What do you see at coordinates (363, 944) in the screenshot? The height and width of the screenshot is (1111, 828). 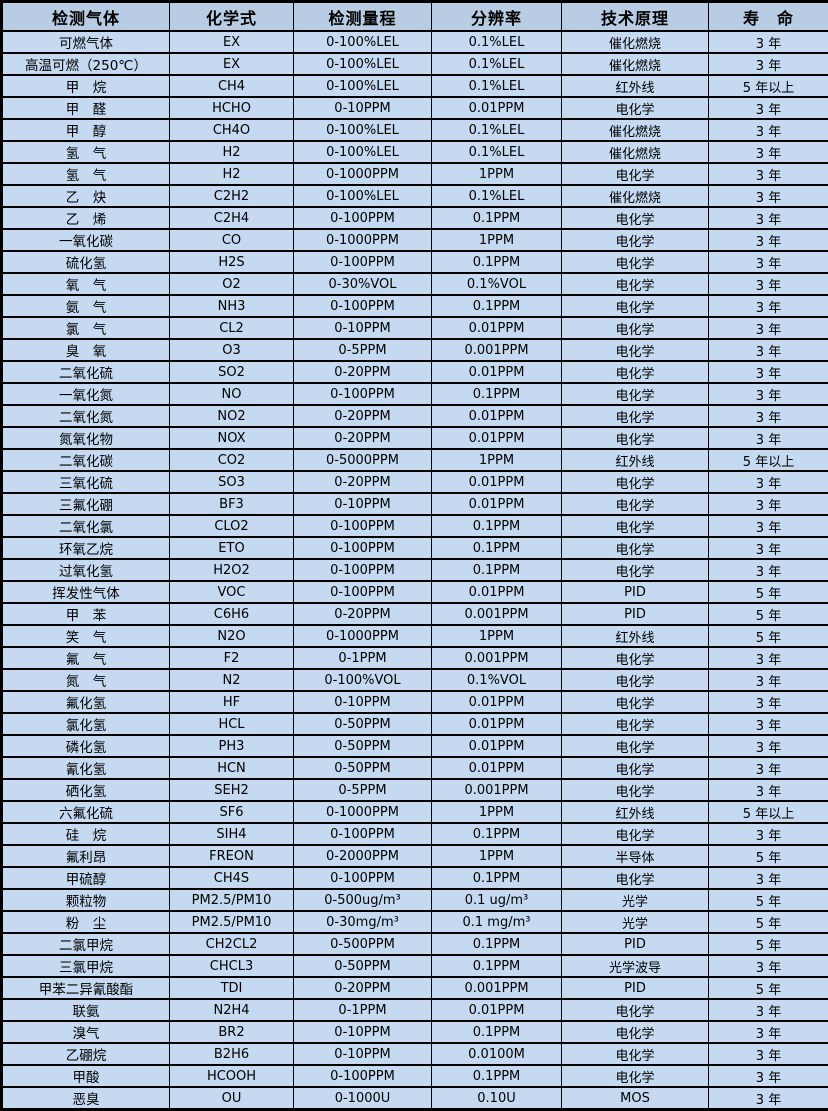 I see `cell-range: 0-500PPM` at bounding box center [363, 944].